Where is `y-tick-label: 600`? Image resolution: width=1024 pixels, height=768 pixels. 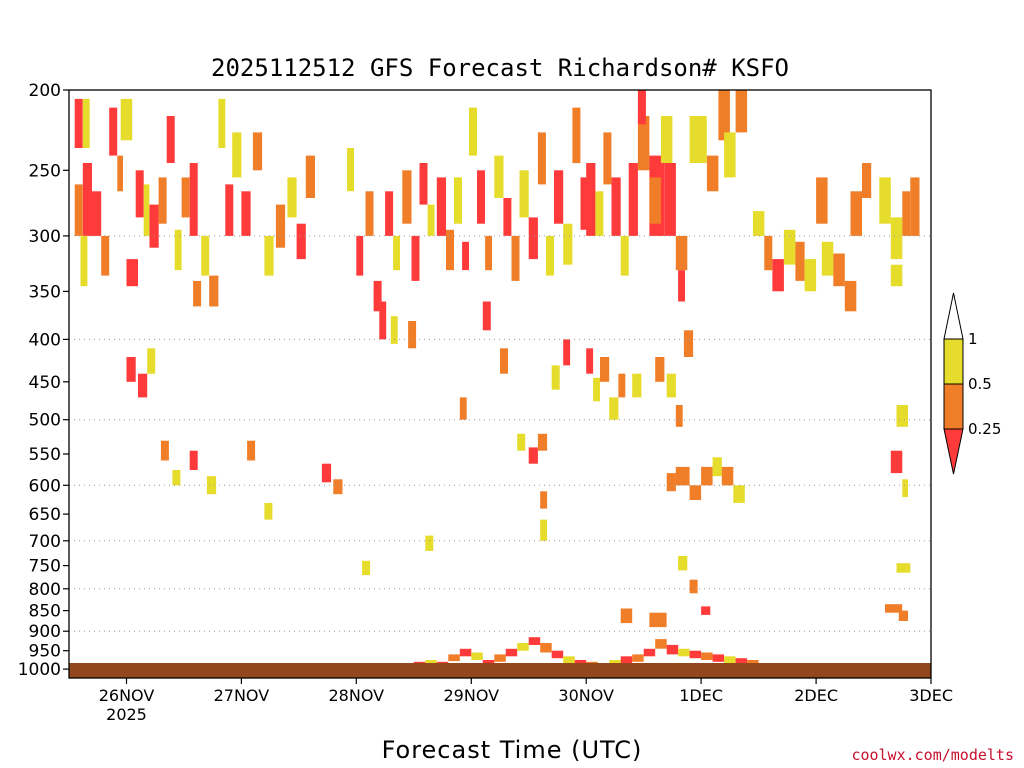 y-tick-label: 600 is located at coordinates (45, 486).